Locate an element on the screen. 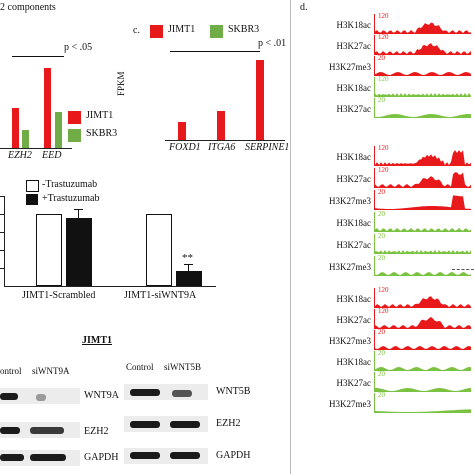  panel-b-x-axis is located at coordinates (110, 286).